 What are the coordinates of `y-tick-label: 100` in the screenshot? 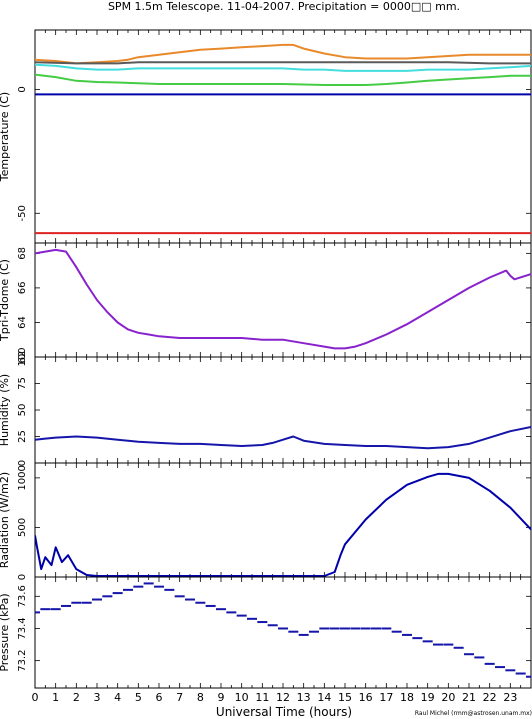 It's located at (22, 356).